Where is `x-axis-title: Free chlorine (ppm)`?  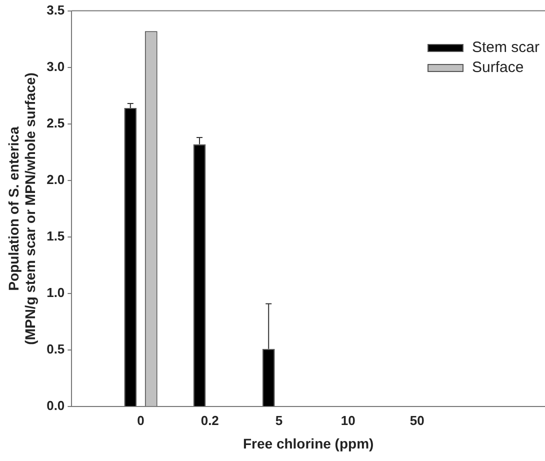
x-axis-title: Free chlorine (ppm) is located at coordinates (308, 443).